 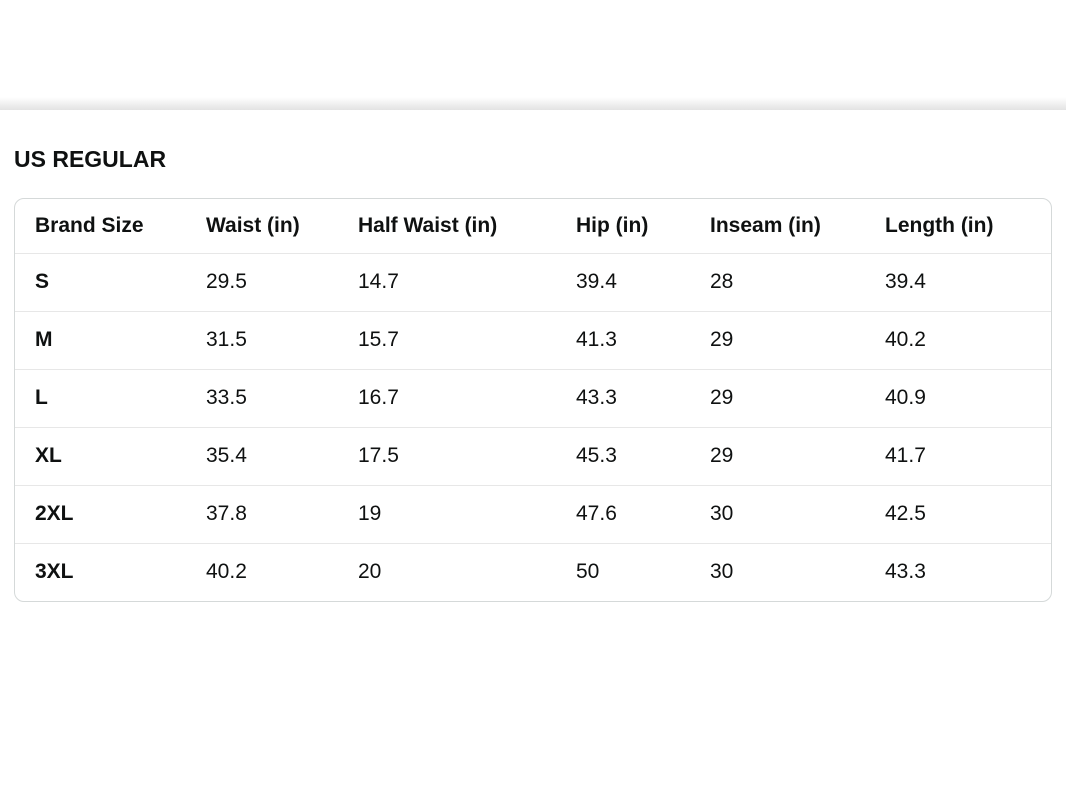 What do you see at coordinates (262, 281) in the screenshot?
I see `measurement-cell: 29.5` at bounding box center [262, 281].